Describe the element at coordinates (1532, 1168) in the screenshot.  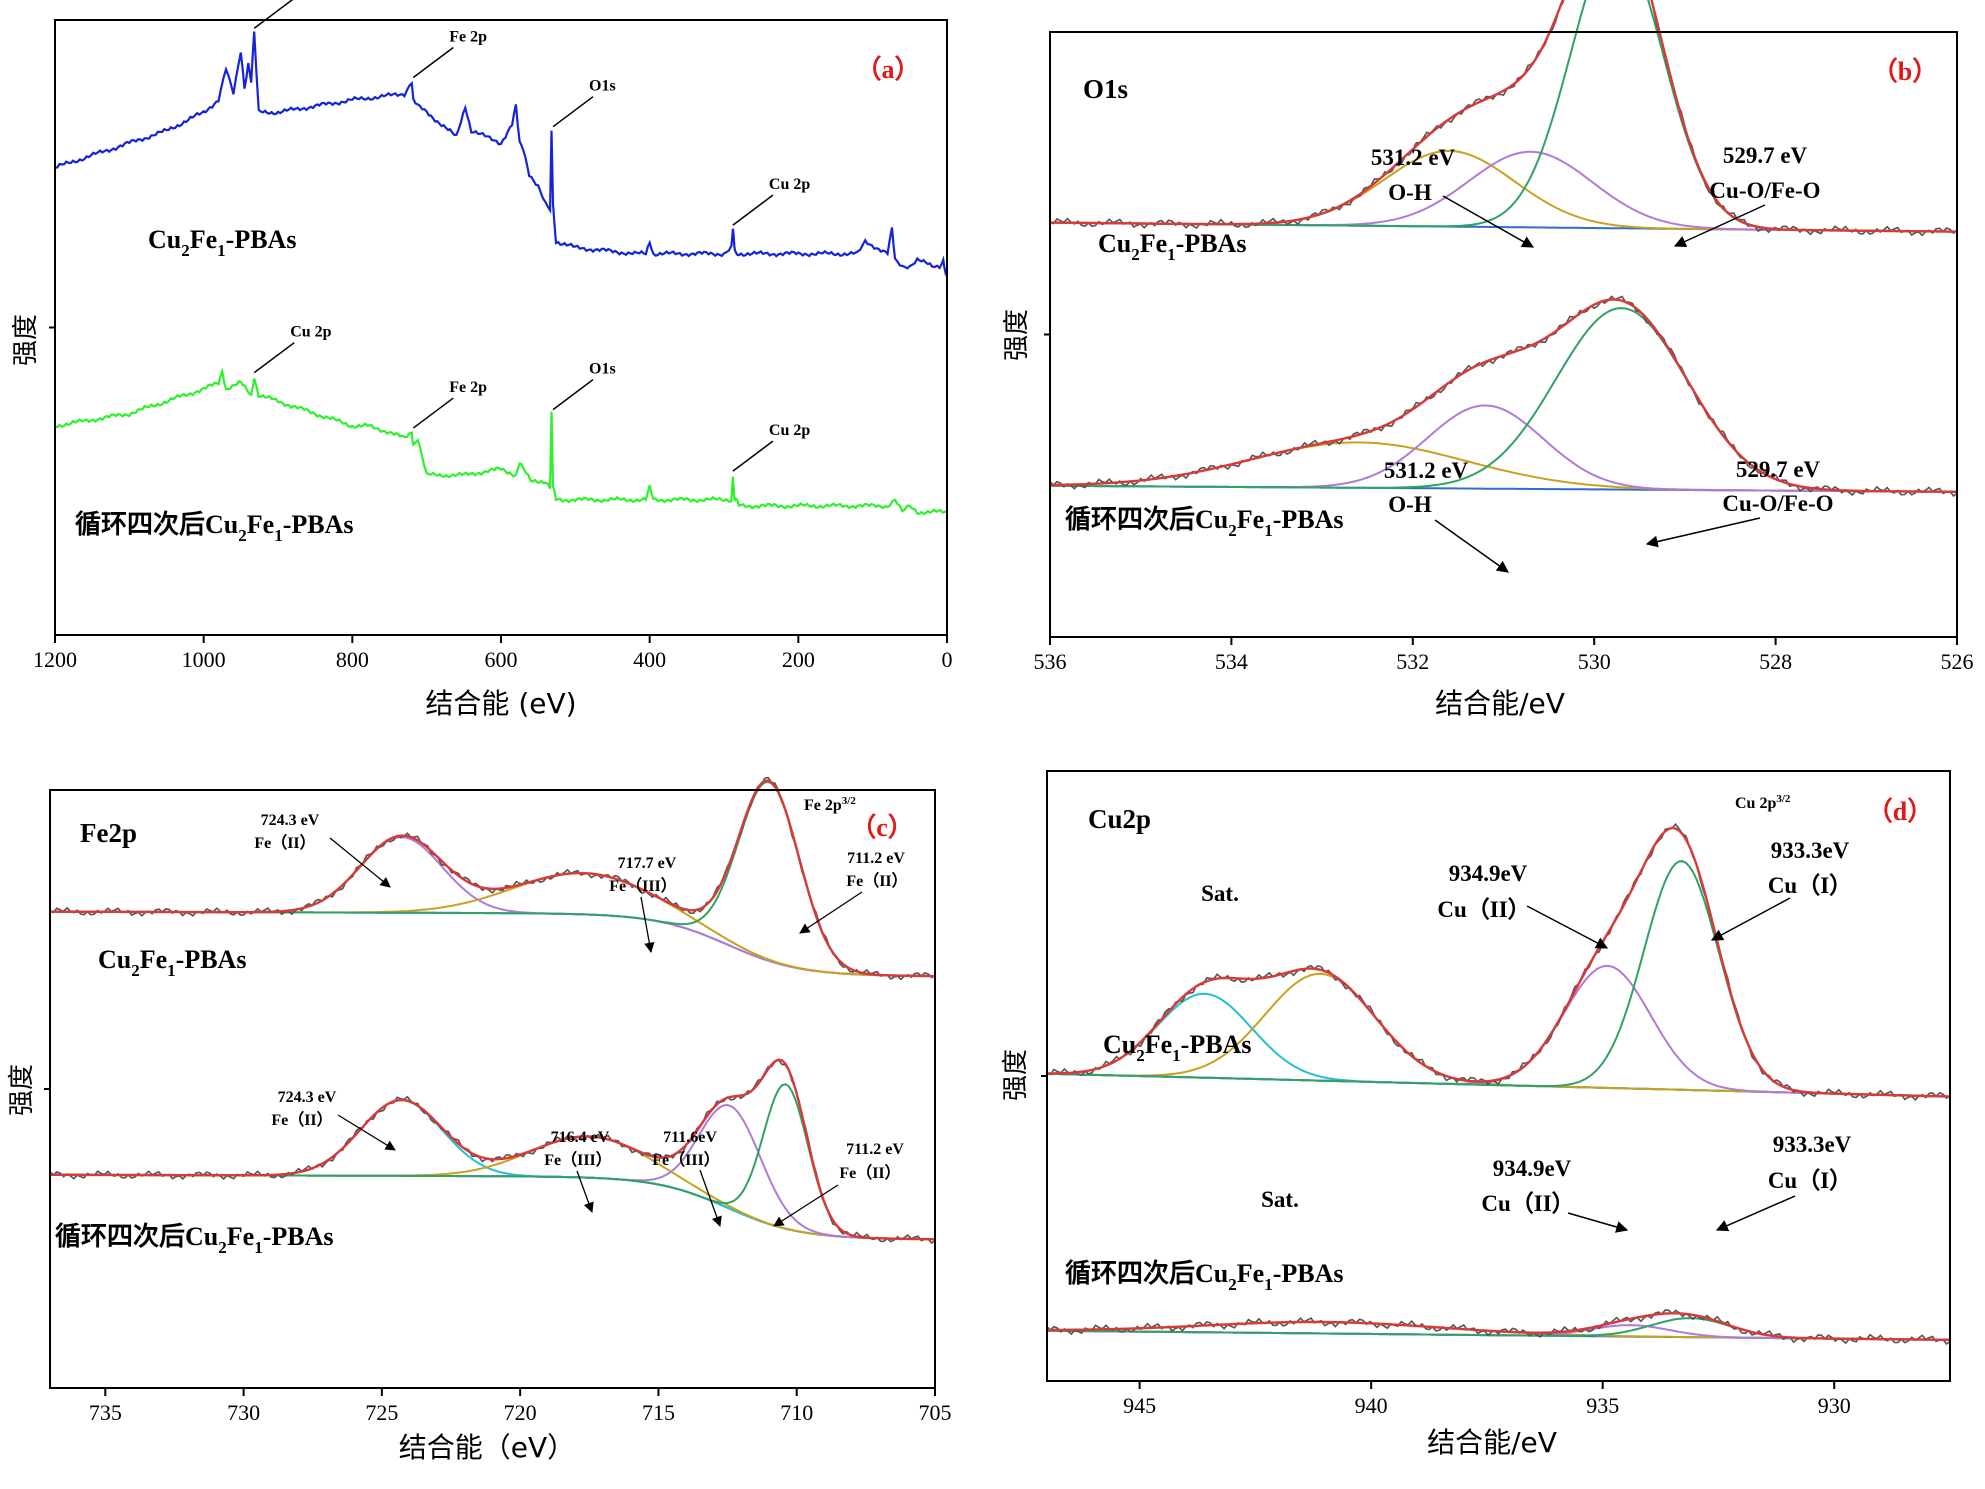
I see `panel-d-s2-label-2-energy: 934.9eV` at that location.